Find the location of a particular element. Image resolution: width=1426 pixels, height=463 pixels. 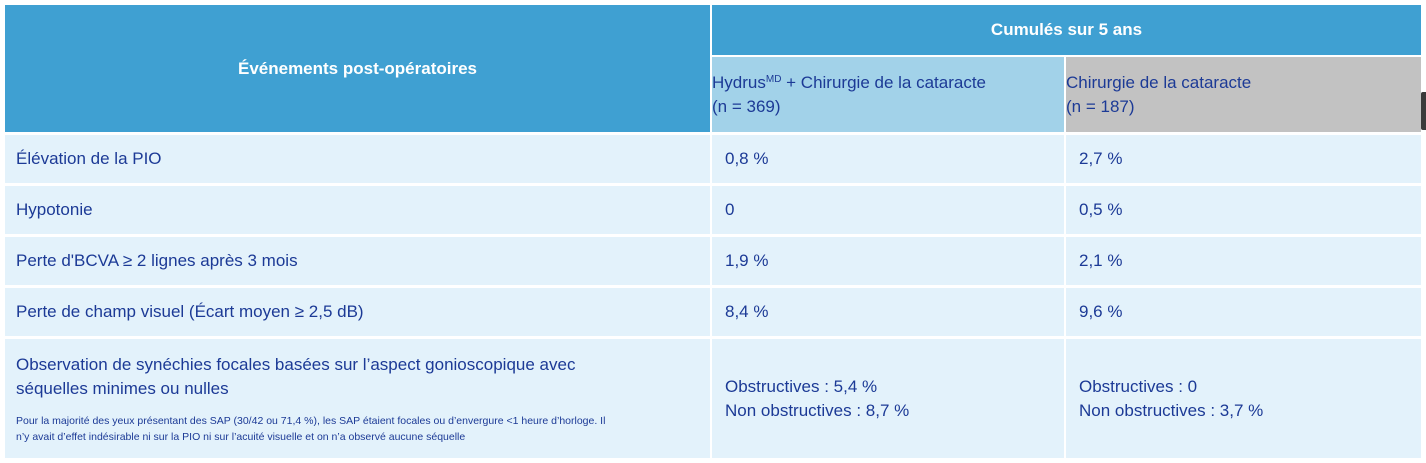

synechiae-title-line2: séquelles minimes ou nulles is located at coordinates (122, 388).